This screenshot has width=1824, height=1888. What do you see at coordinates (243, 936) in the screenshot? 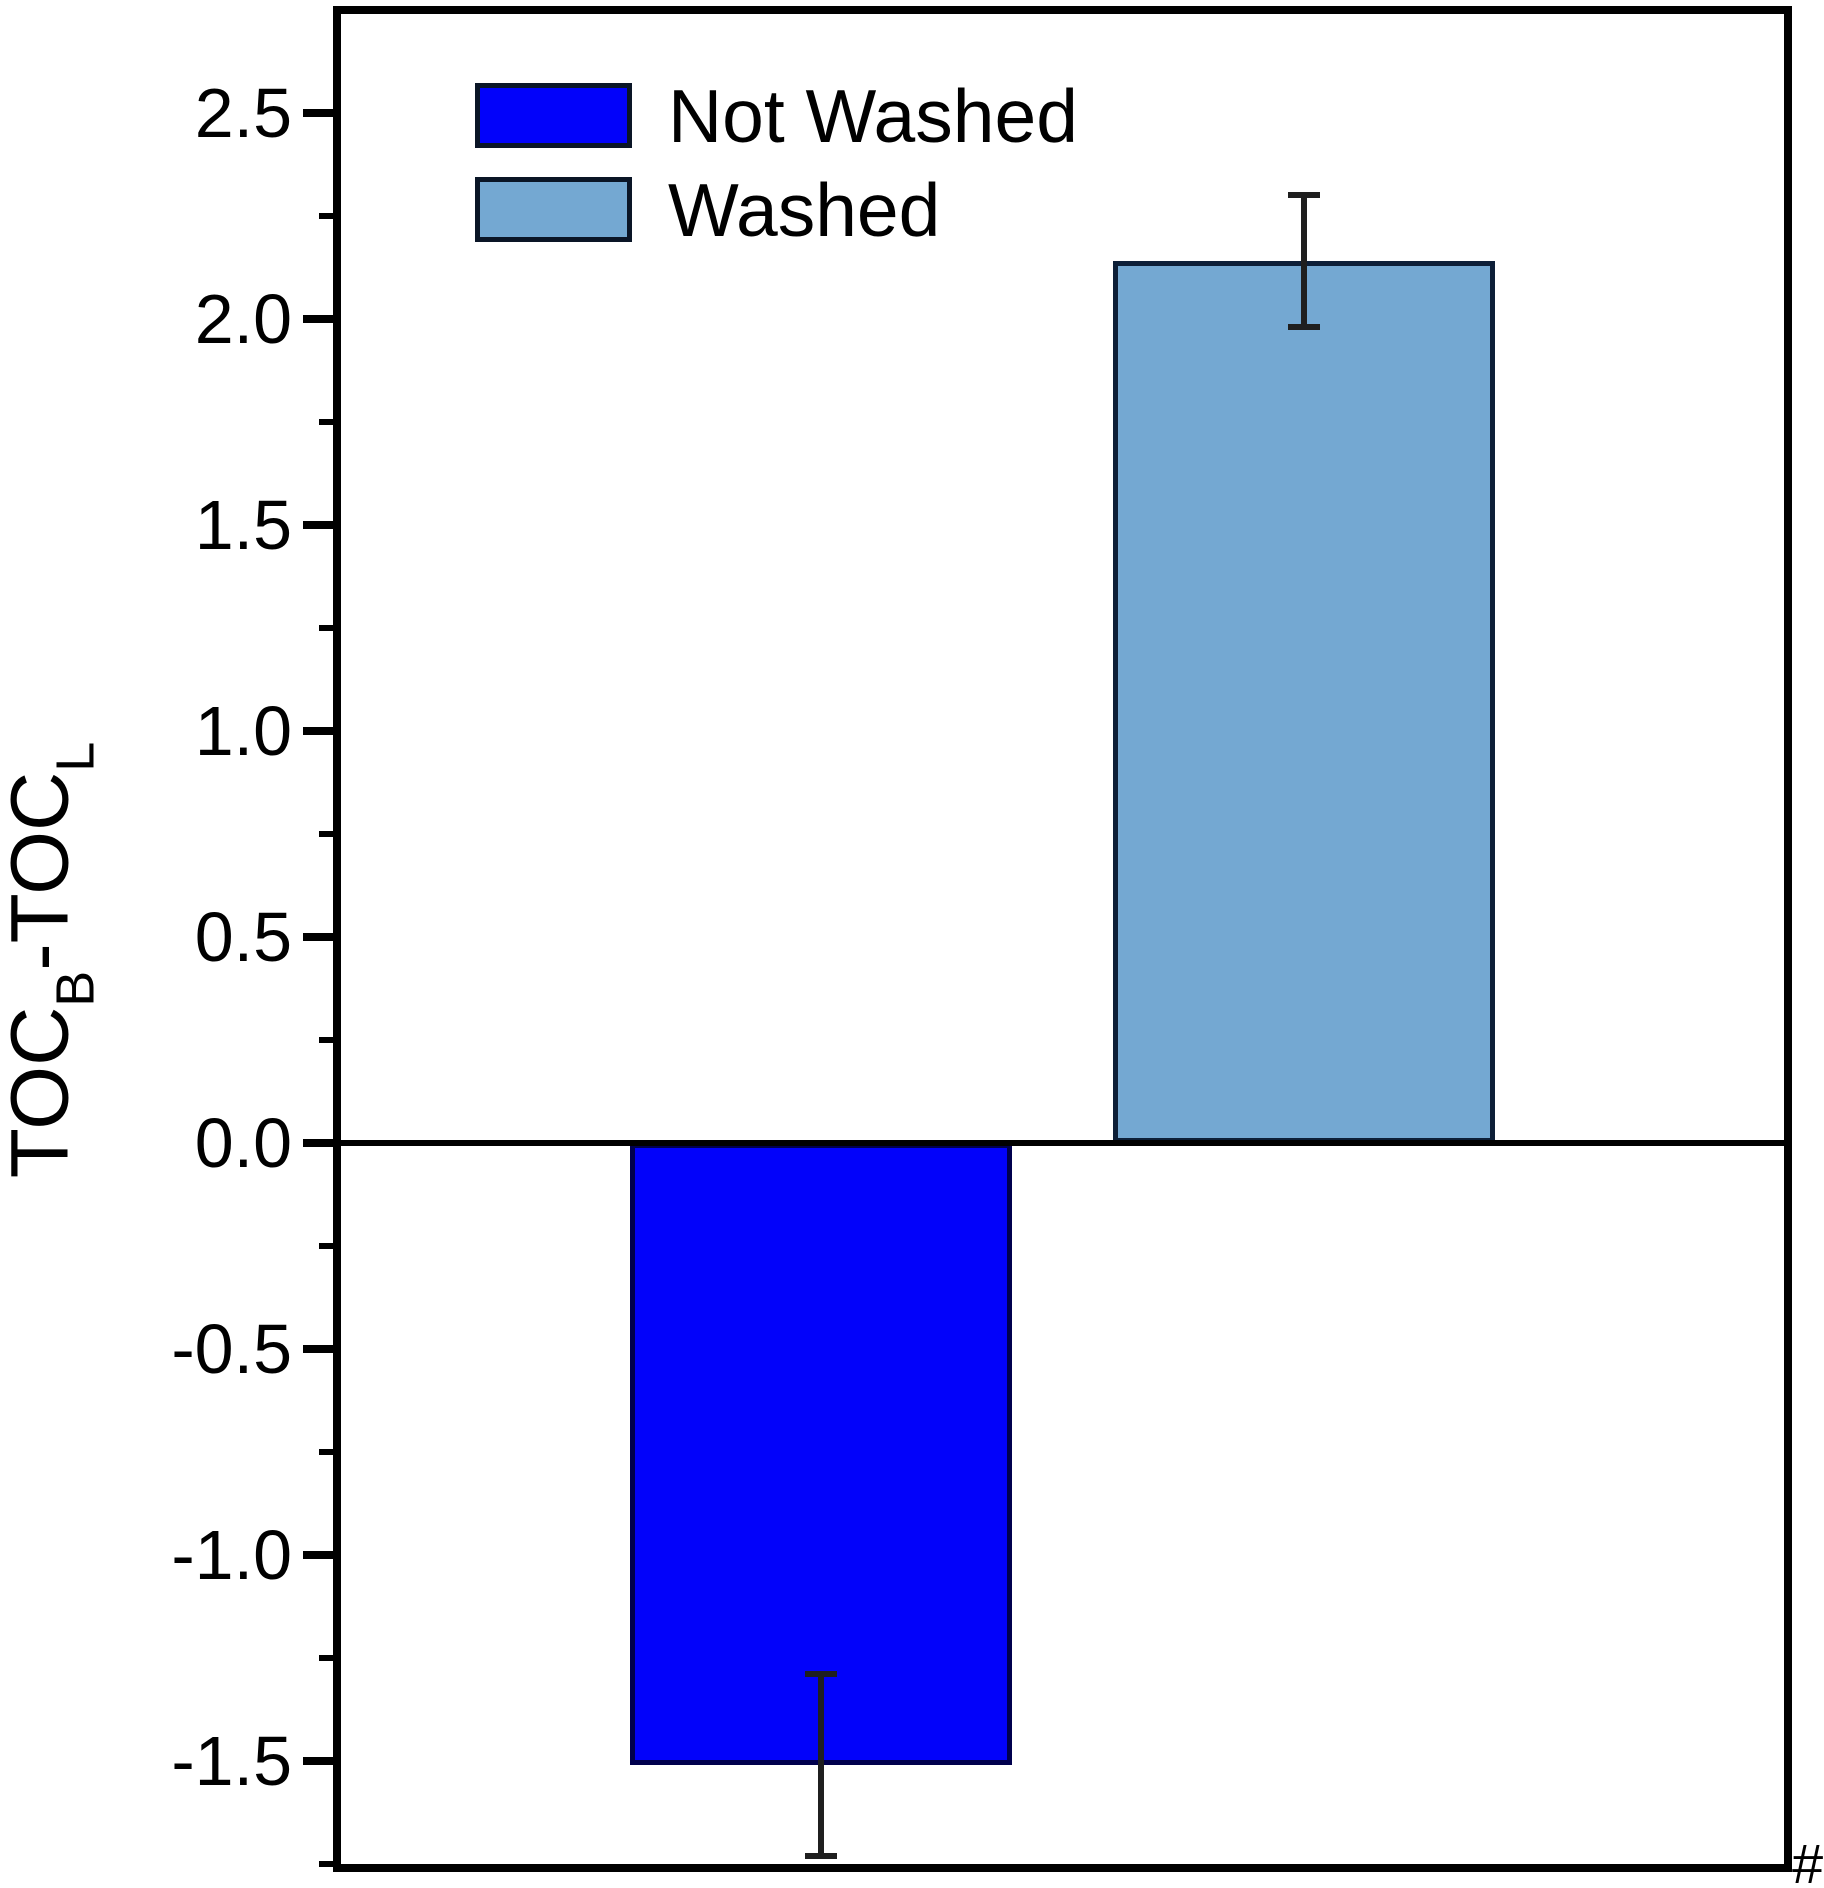
I see `y-tick-label: 0.5` at bounding box center [243, 936].